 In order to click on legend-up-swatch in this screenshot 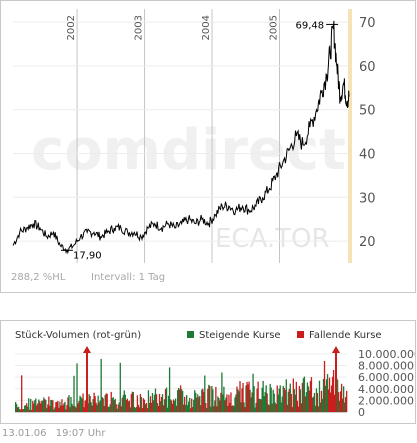, I will do `click(190, 334)`.